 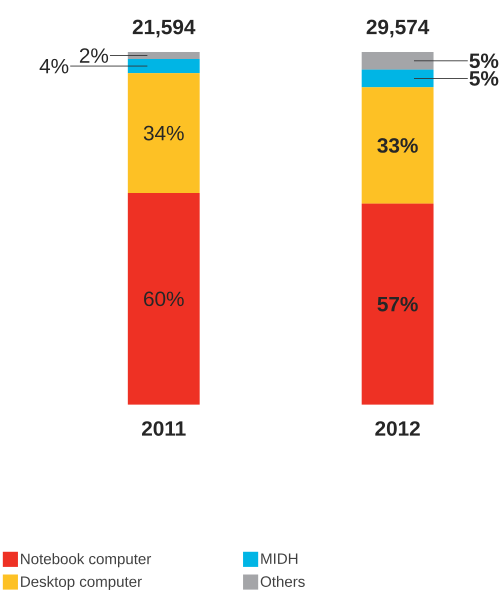 What do you see at coordinates (398, 29) in the screenshot?
I see `annotation: 29,574` at bounding box center [398, 29].